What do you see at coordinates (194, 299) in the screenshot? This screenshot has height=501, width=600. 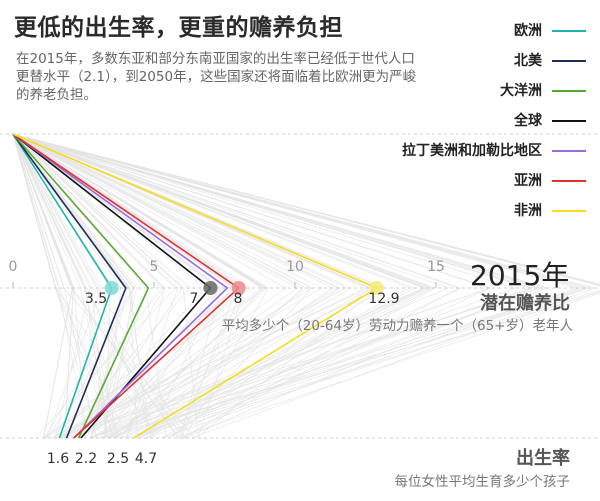 I see `support-ratio-value-label: 7` at bounding box center [194, 299].